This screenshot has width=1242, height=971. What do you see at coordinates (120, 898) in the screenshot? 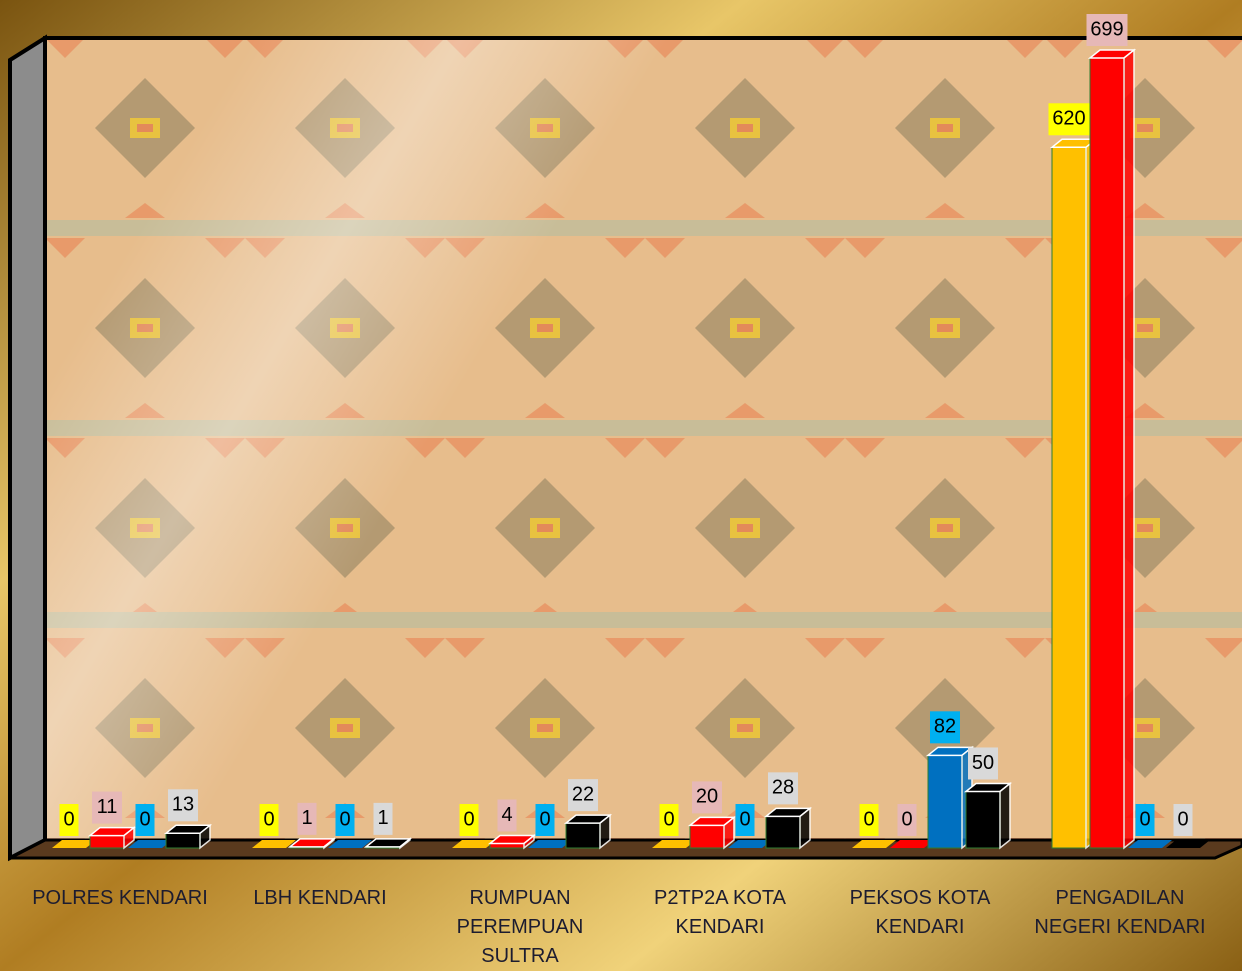
I see `x-tick-label: POLRES KENDARI` at bounding box center [120, 898].